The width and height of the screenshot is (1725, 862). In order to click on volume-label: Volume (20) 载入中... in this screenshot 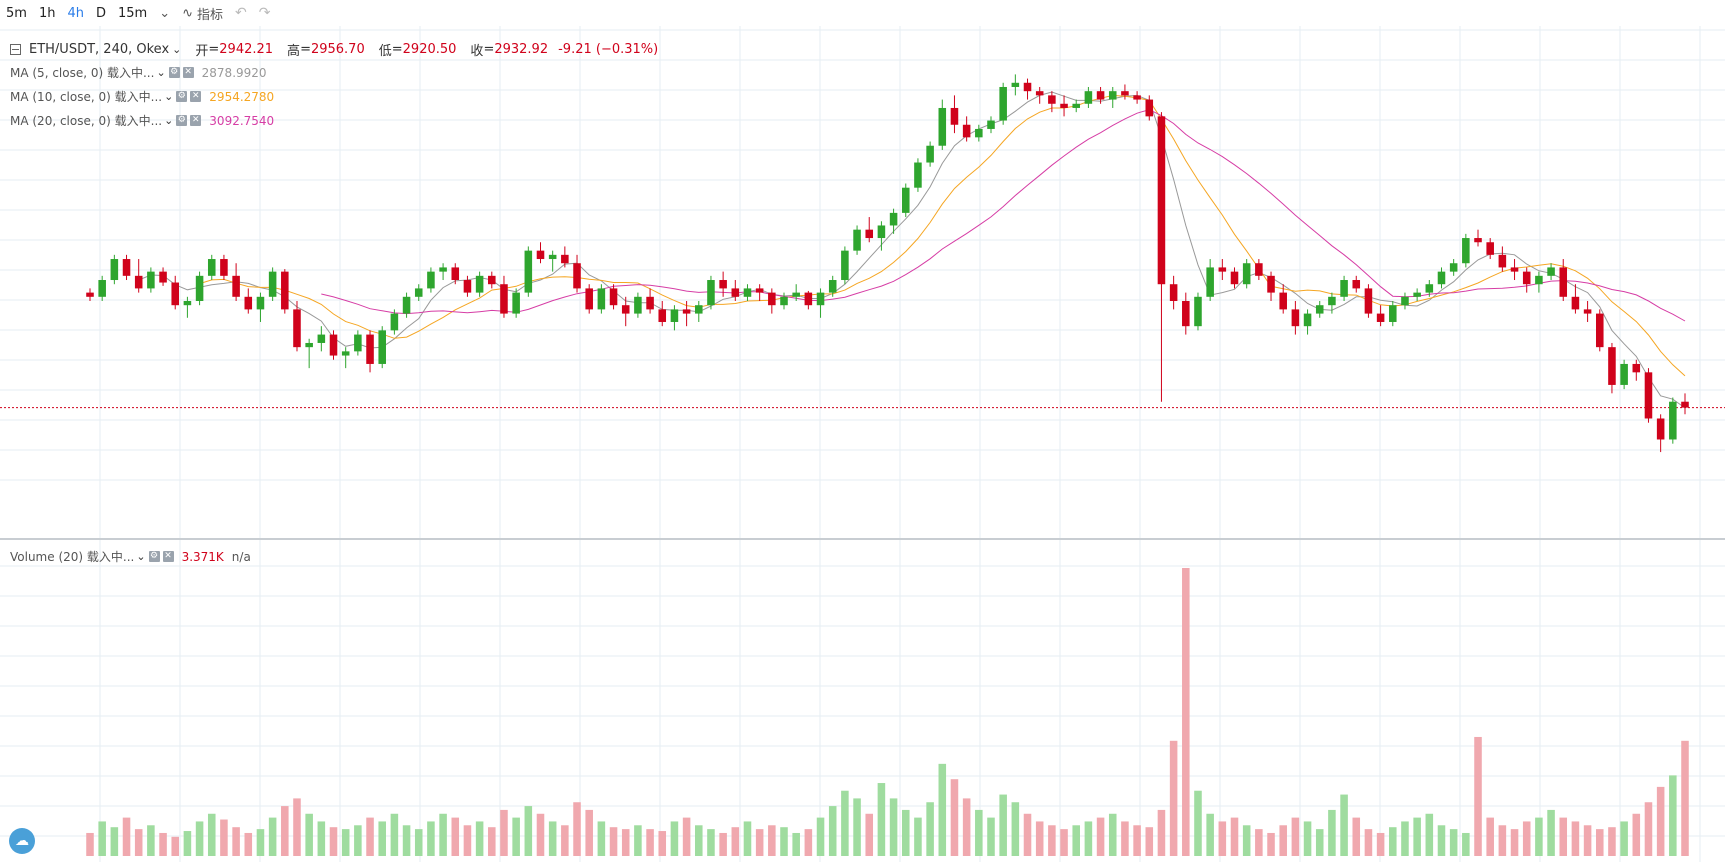, I will do `click(72, 557)`.